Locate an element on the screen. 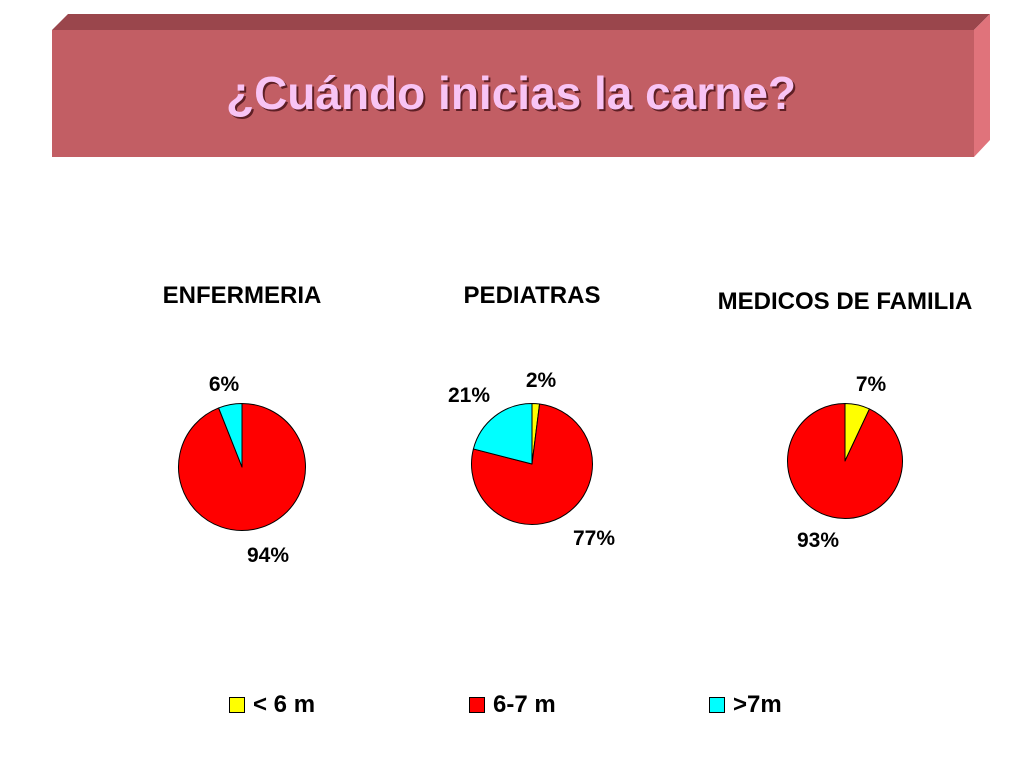 The width and height of the screenshot is (1024, 768). pie-slice-medicos-de-familia-6-7-m is located at coordinates (845, 461).